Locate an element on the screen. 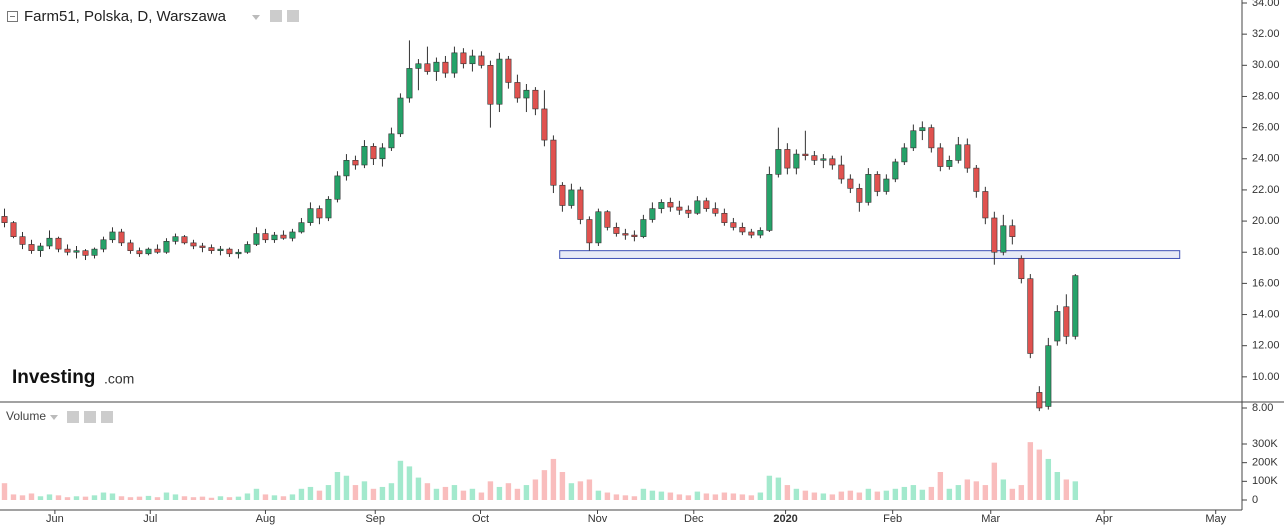 This screenshot has height=525, width=1284. y-tick-label: 12.00 is located at coordinates (1266, 346).